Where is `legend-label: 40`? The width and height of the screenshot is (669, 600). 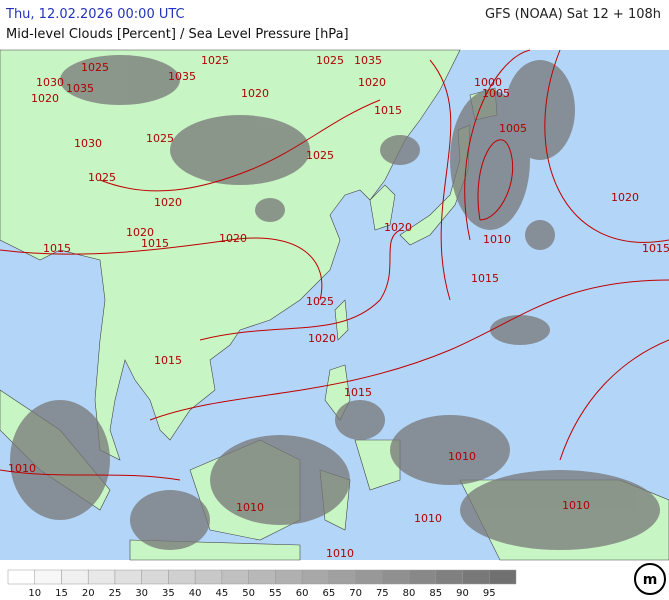
legend-label: 40 is located at coordinates (195, 593).